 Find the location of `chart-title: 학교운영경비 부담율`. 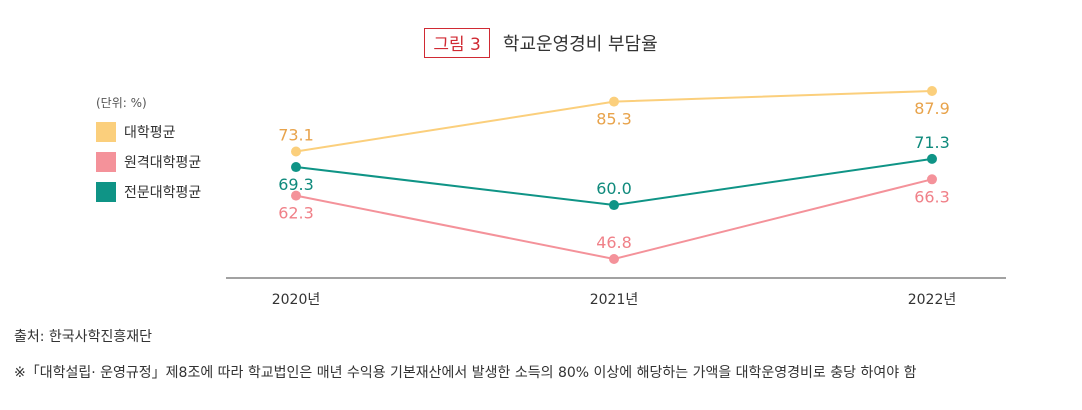

chart-title: 학교운영경비 부담율 is located at coordinates (580, 44).